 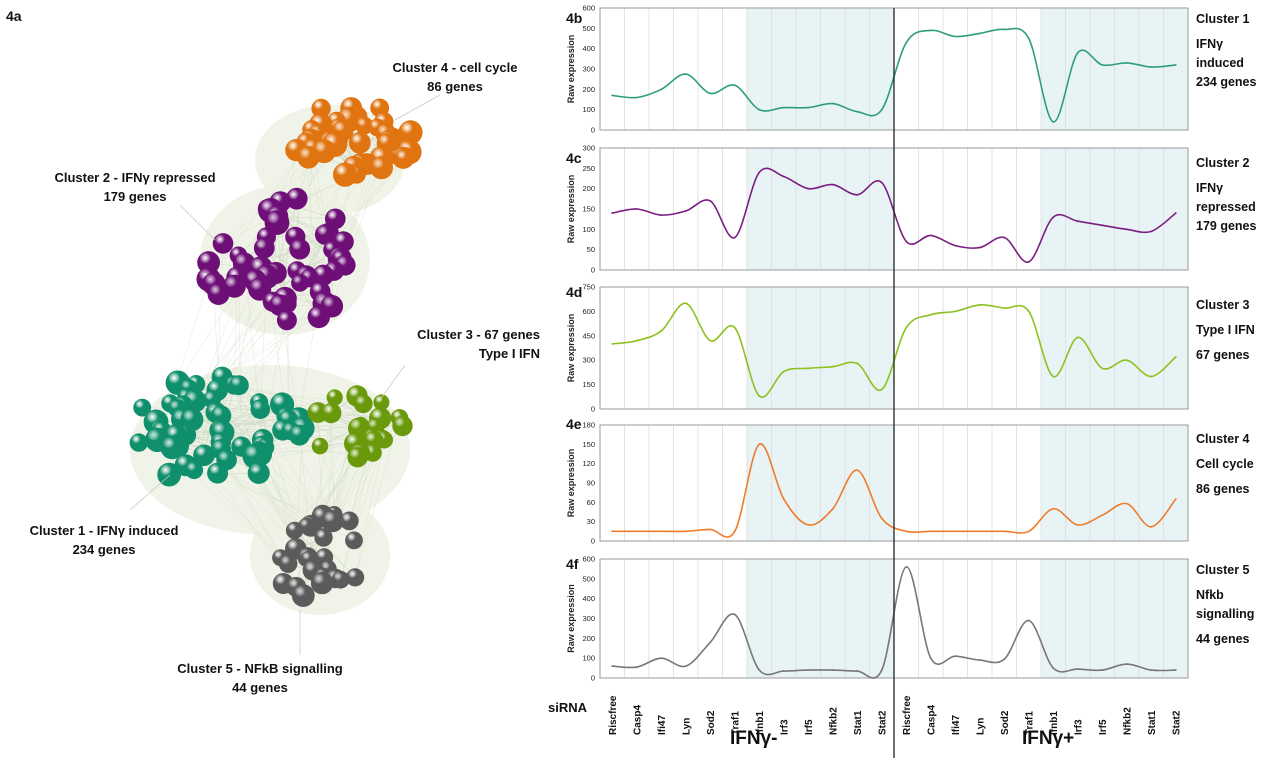 What do you see at coordinates (588, 28) in the screenshot?
I see `y-tick-label: 500` at bounding box center [588, 28].